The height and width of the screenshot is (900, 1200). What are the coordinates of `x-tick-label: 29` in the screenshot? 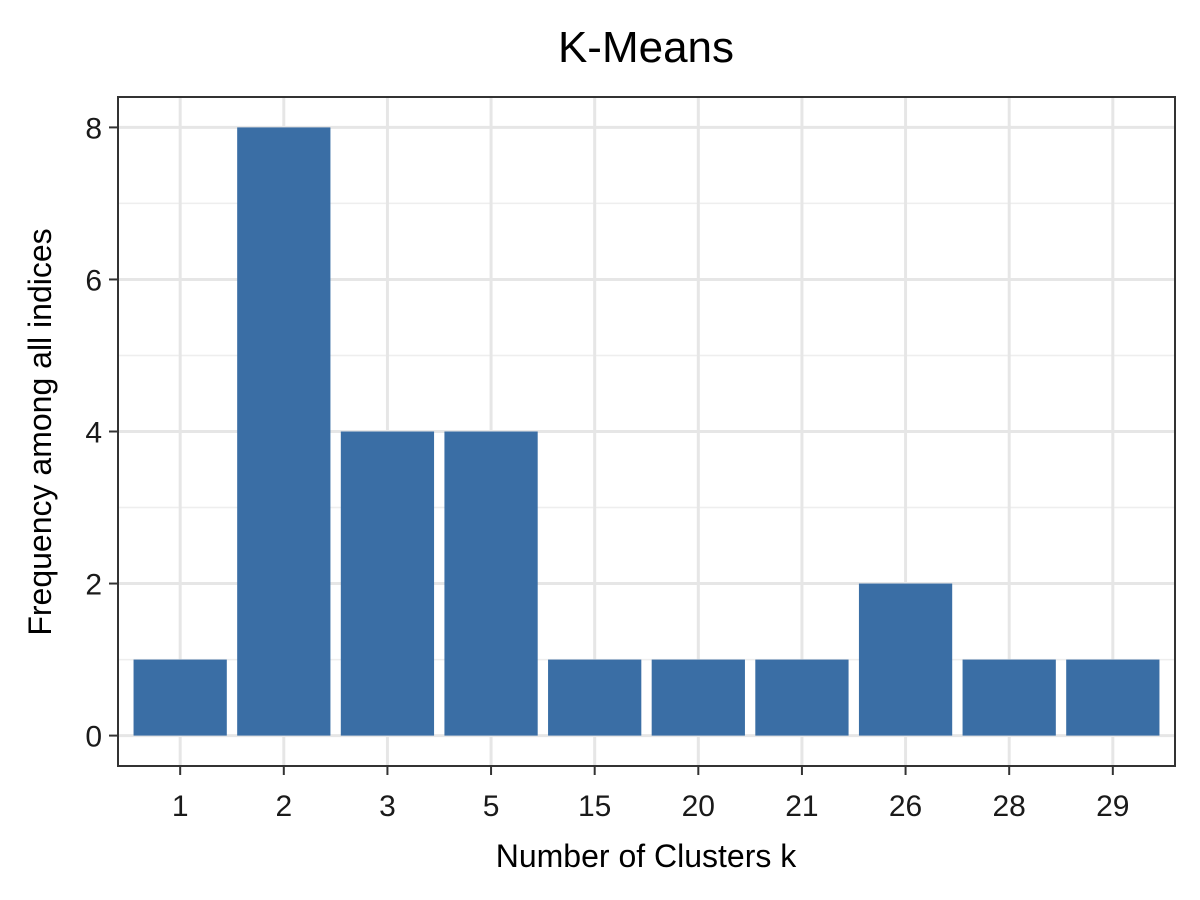 It's located at (1112, 806).